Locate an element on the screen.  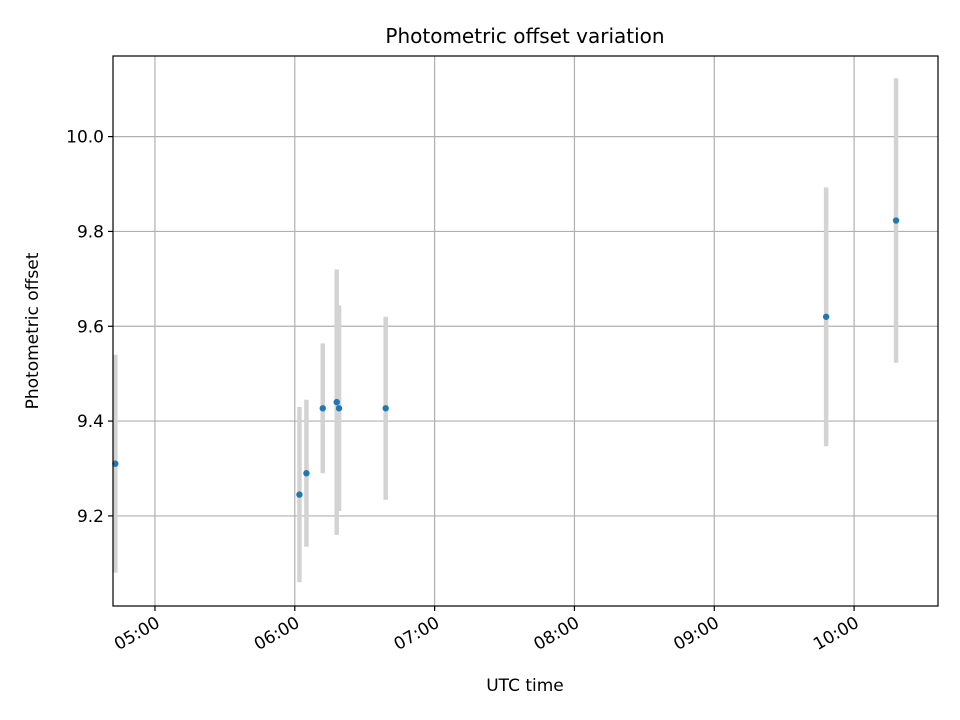
y-tick-label: 9.8 is located at coordinates (90, 232).